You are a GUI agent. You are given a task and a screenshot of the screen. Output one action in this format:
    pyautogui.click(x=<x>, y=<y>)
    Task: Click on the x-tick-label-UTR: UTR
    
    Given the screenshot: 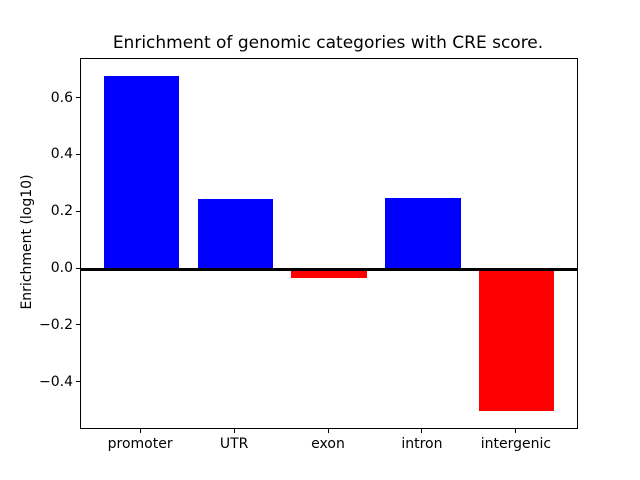 What is the action you would take?
    pyautogui.click(x=234, y=444)
    